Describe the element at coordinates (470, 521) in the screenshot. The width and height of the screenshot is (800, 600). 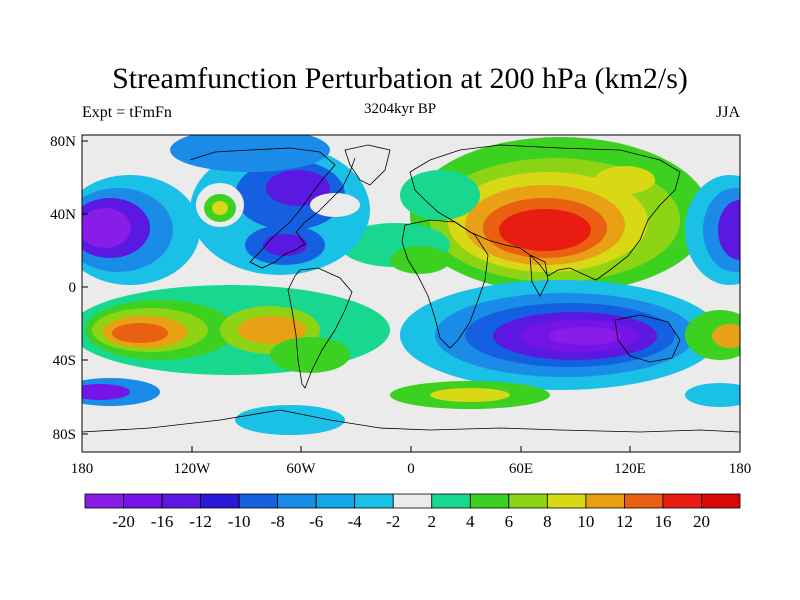
I see `colorbar-label: 4` at that location.